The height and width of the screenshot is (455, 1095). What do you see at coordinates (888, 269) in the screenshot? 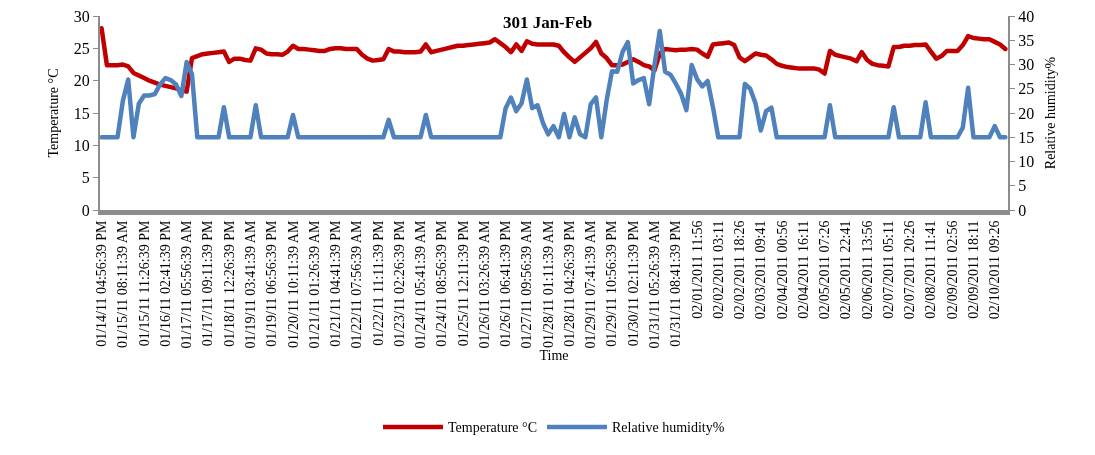
I see `x-tick-label: 02/07/2011 05:11` at bounding box center [888, 269].